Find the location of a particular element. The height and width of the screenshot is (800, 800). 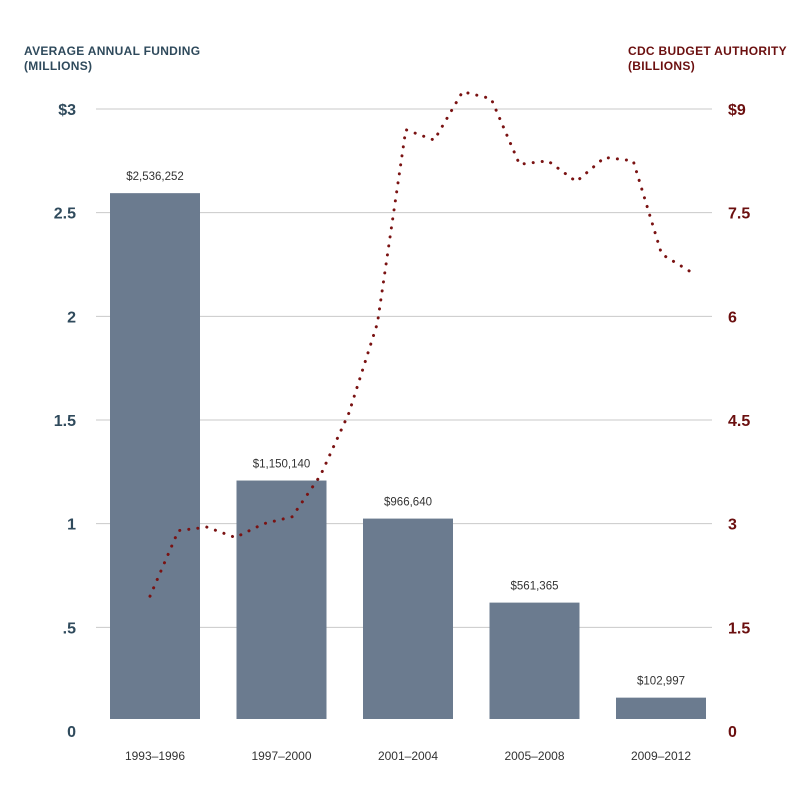

left-tick-label: .5 is located at coordinates (69, 628).